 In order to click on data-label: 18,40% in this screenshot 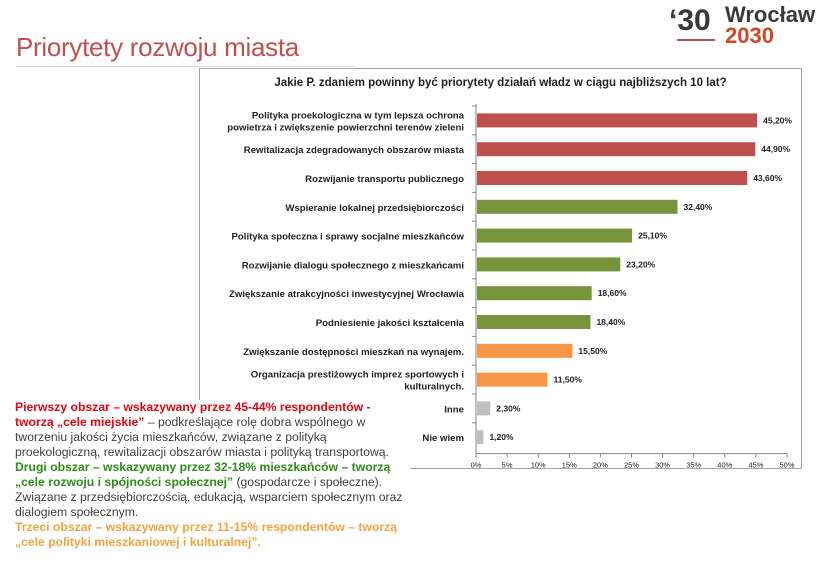, I will do `click(610, 322)`.